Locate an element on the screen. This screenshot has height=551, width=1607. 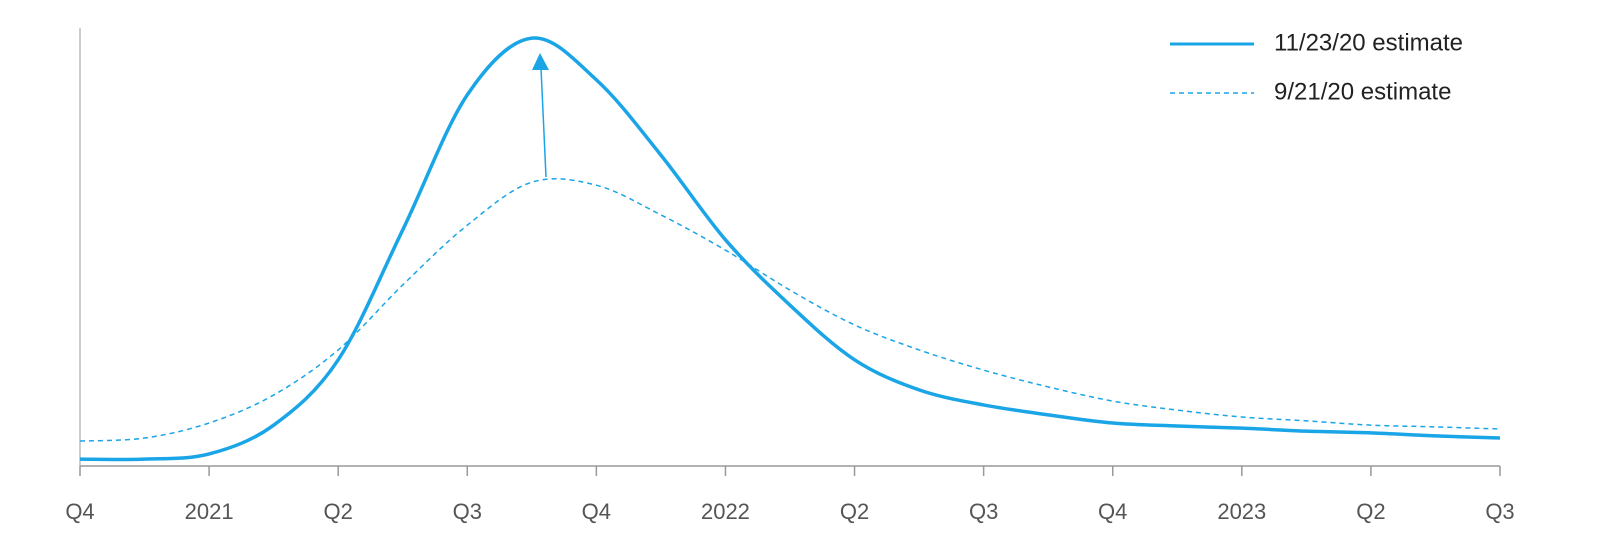
x-tick-label: 2021 is located at coordinates (209, 511).